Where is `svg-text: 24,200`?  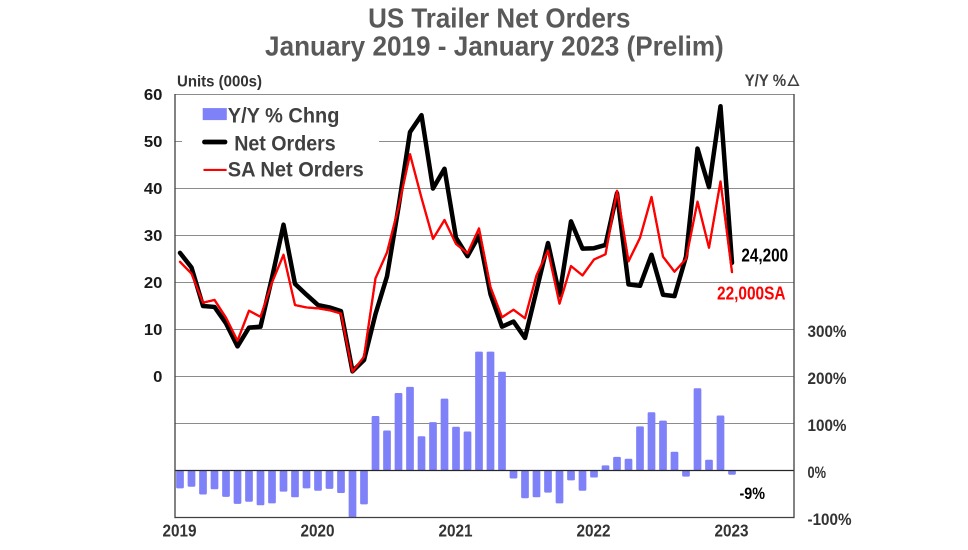 svg-text: 24,200 is located at coordinates (764, 254).